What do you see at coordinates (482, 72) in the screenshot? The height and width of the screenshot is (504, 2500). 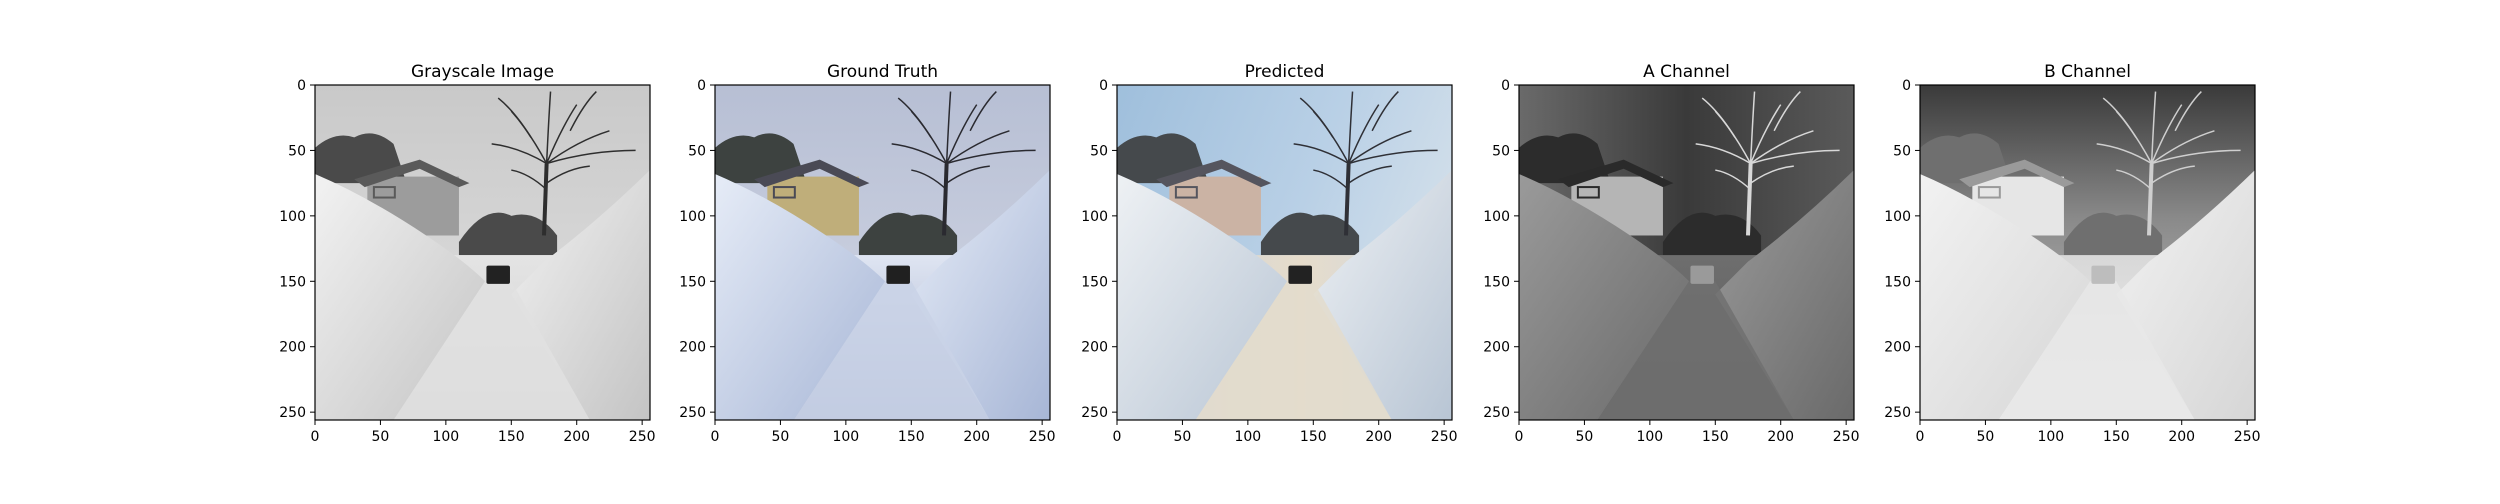 I see `panel-title: Grayscale Image` at bounding box center [482, 72].